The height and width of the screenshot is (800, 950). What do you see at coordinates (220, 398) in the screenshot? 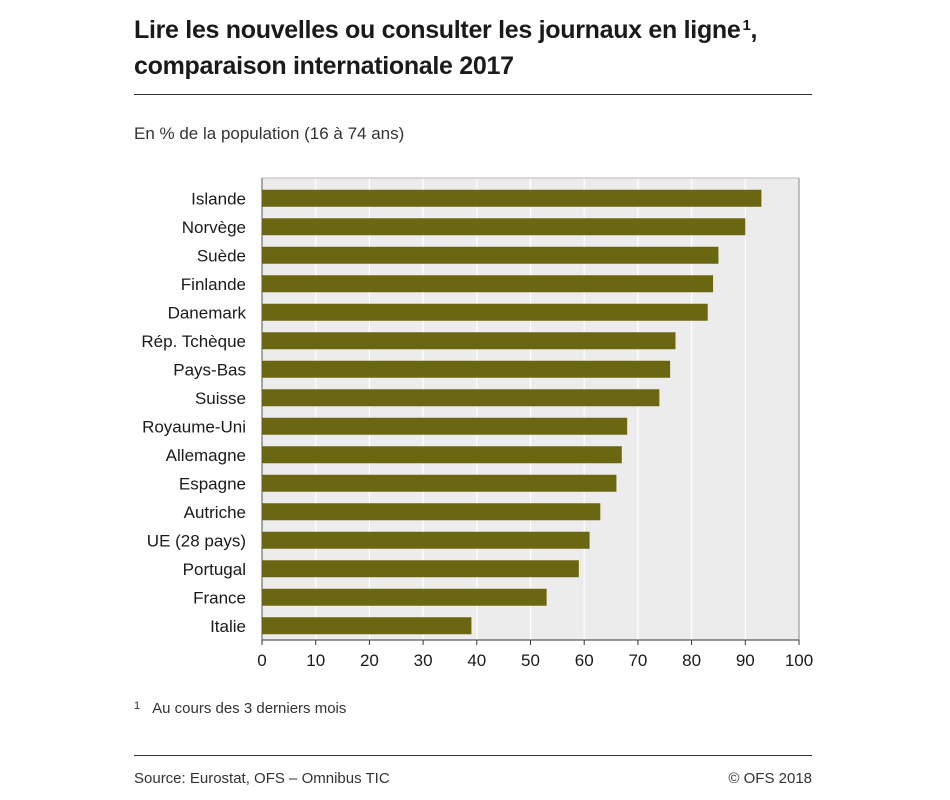
I see `category-label: Suisse` at bounding box center [220, 398].